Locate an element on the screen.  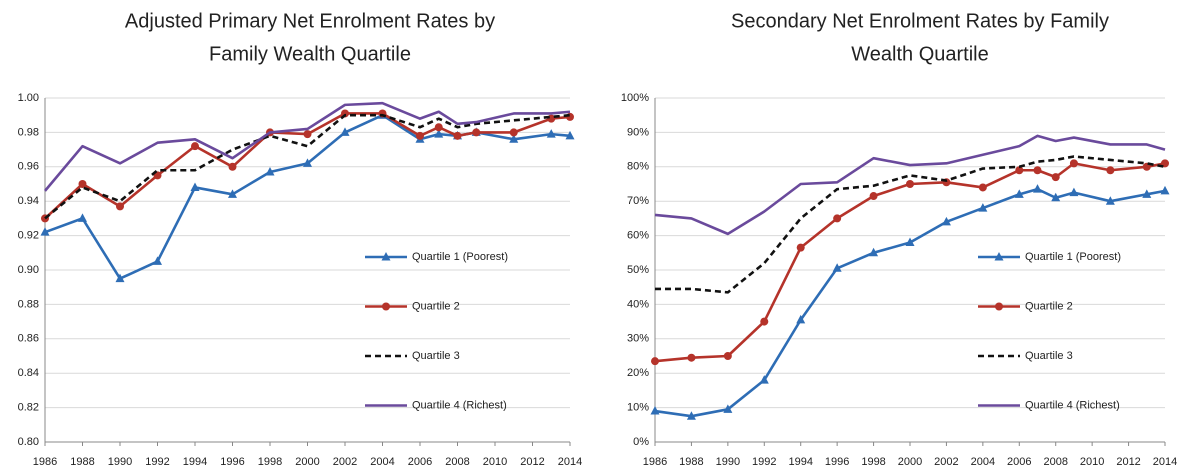
x-tick-label: 1992 is located at coordinates (764, 462).